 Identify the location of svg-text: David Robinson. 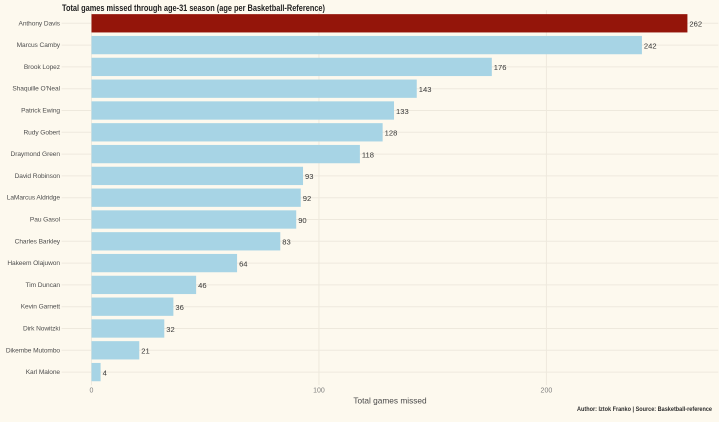
(38, 176).